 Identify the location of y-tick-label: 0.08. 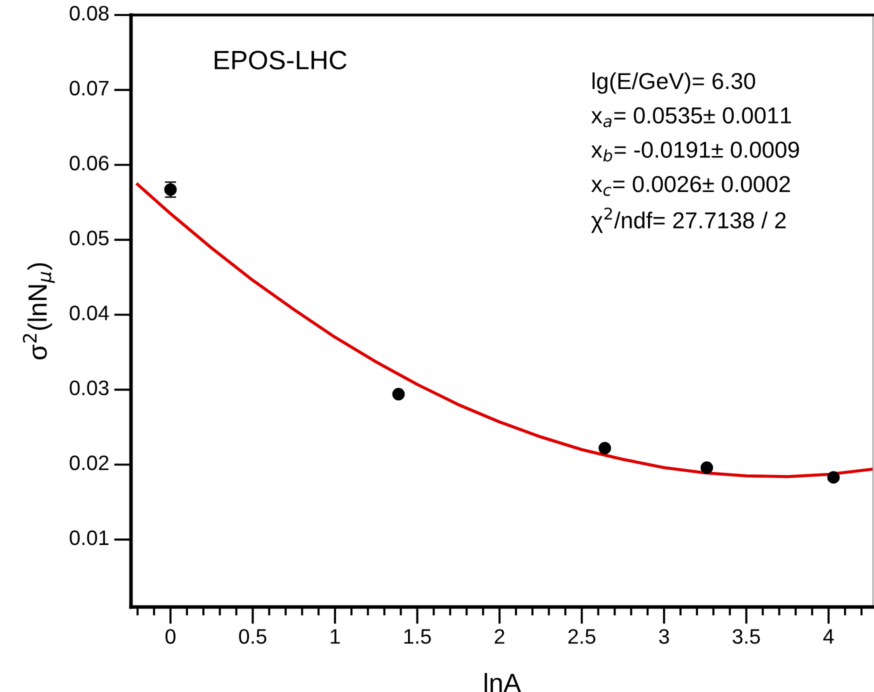
(89, 13).